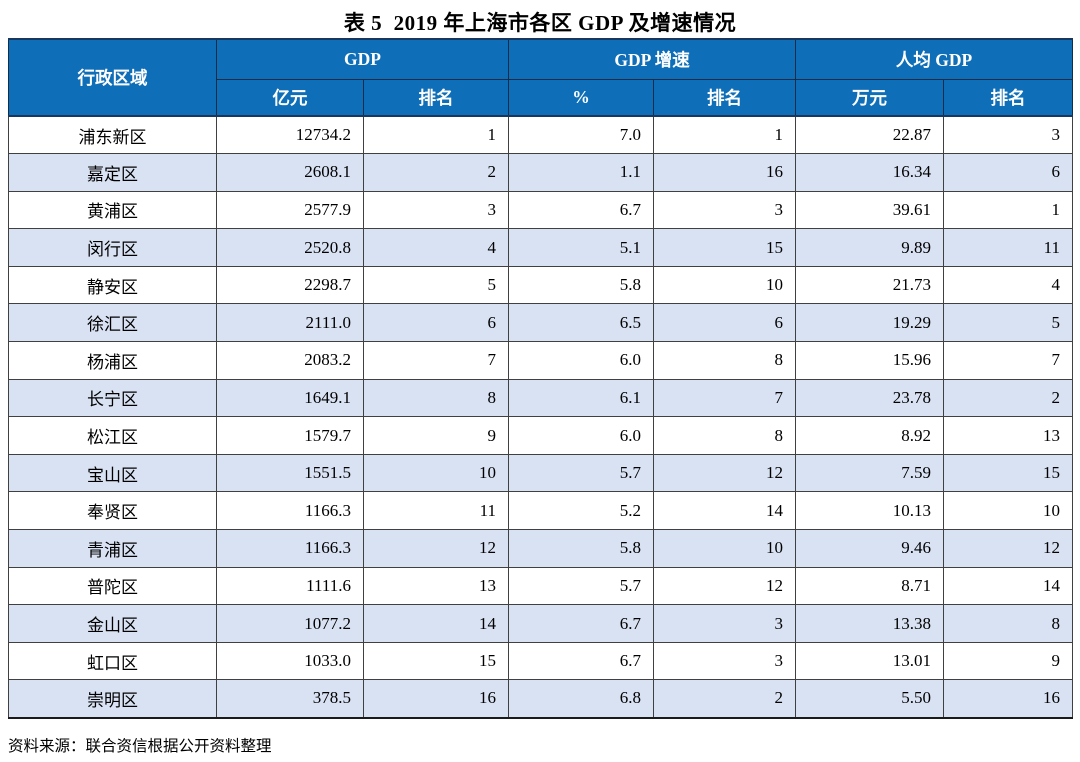 The width and height of the screenshot is (1080, 762). I want to click on region-cell: 崇明区, so click(112, 698).